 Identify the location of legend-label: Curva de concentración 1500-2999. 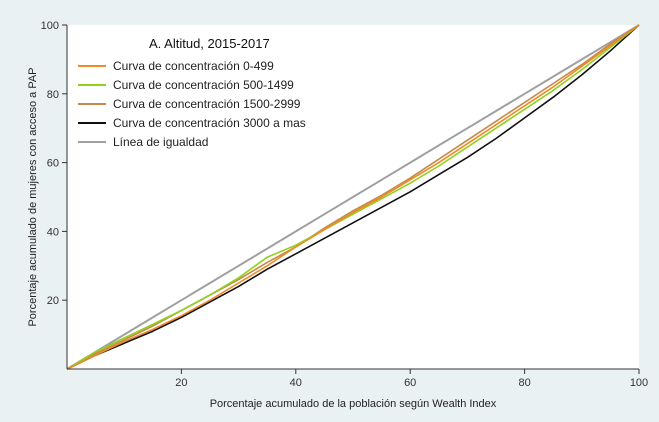
(207, 104).